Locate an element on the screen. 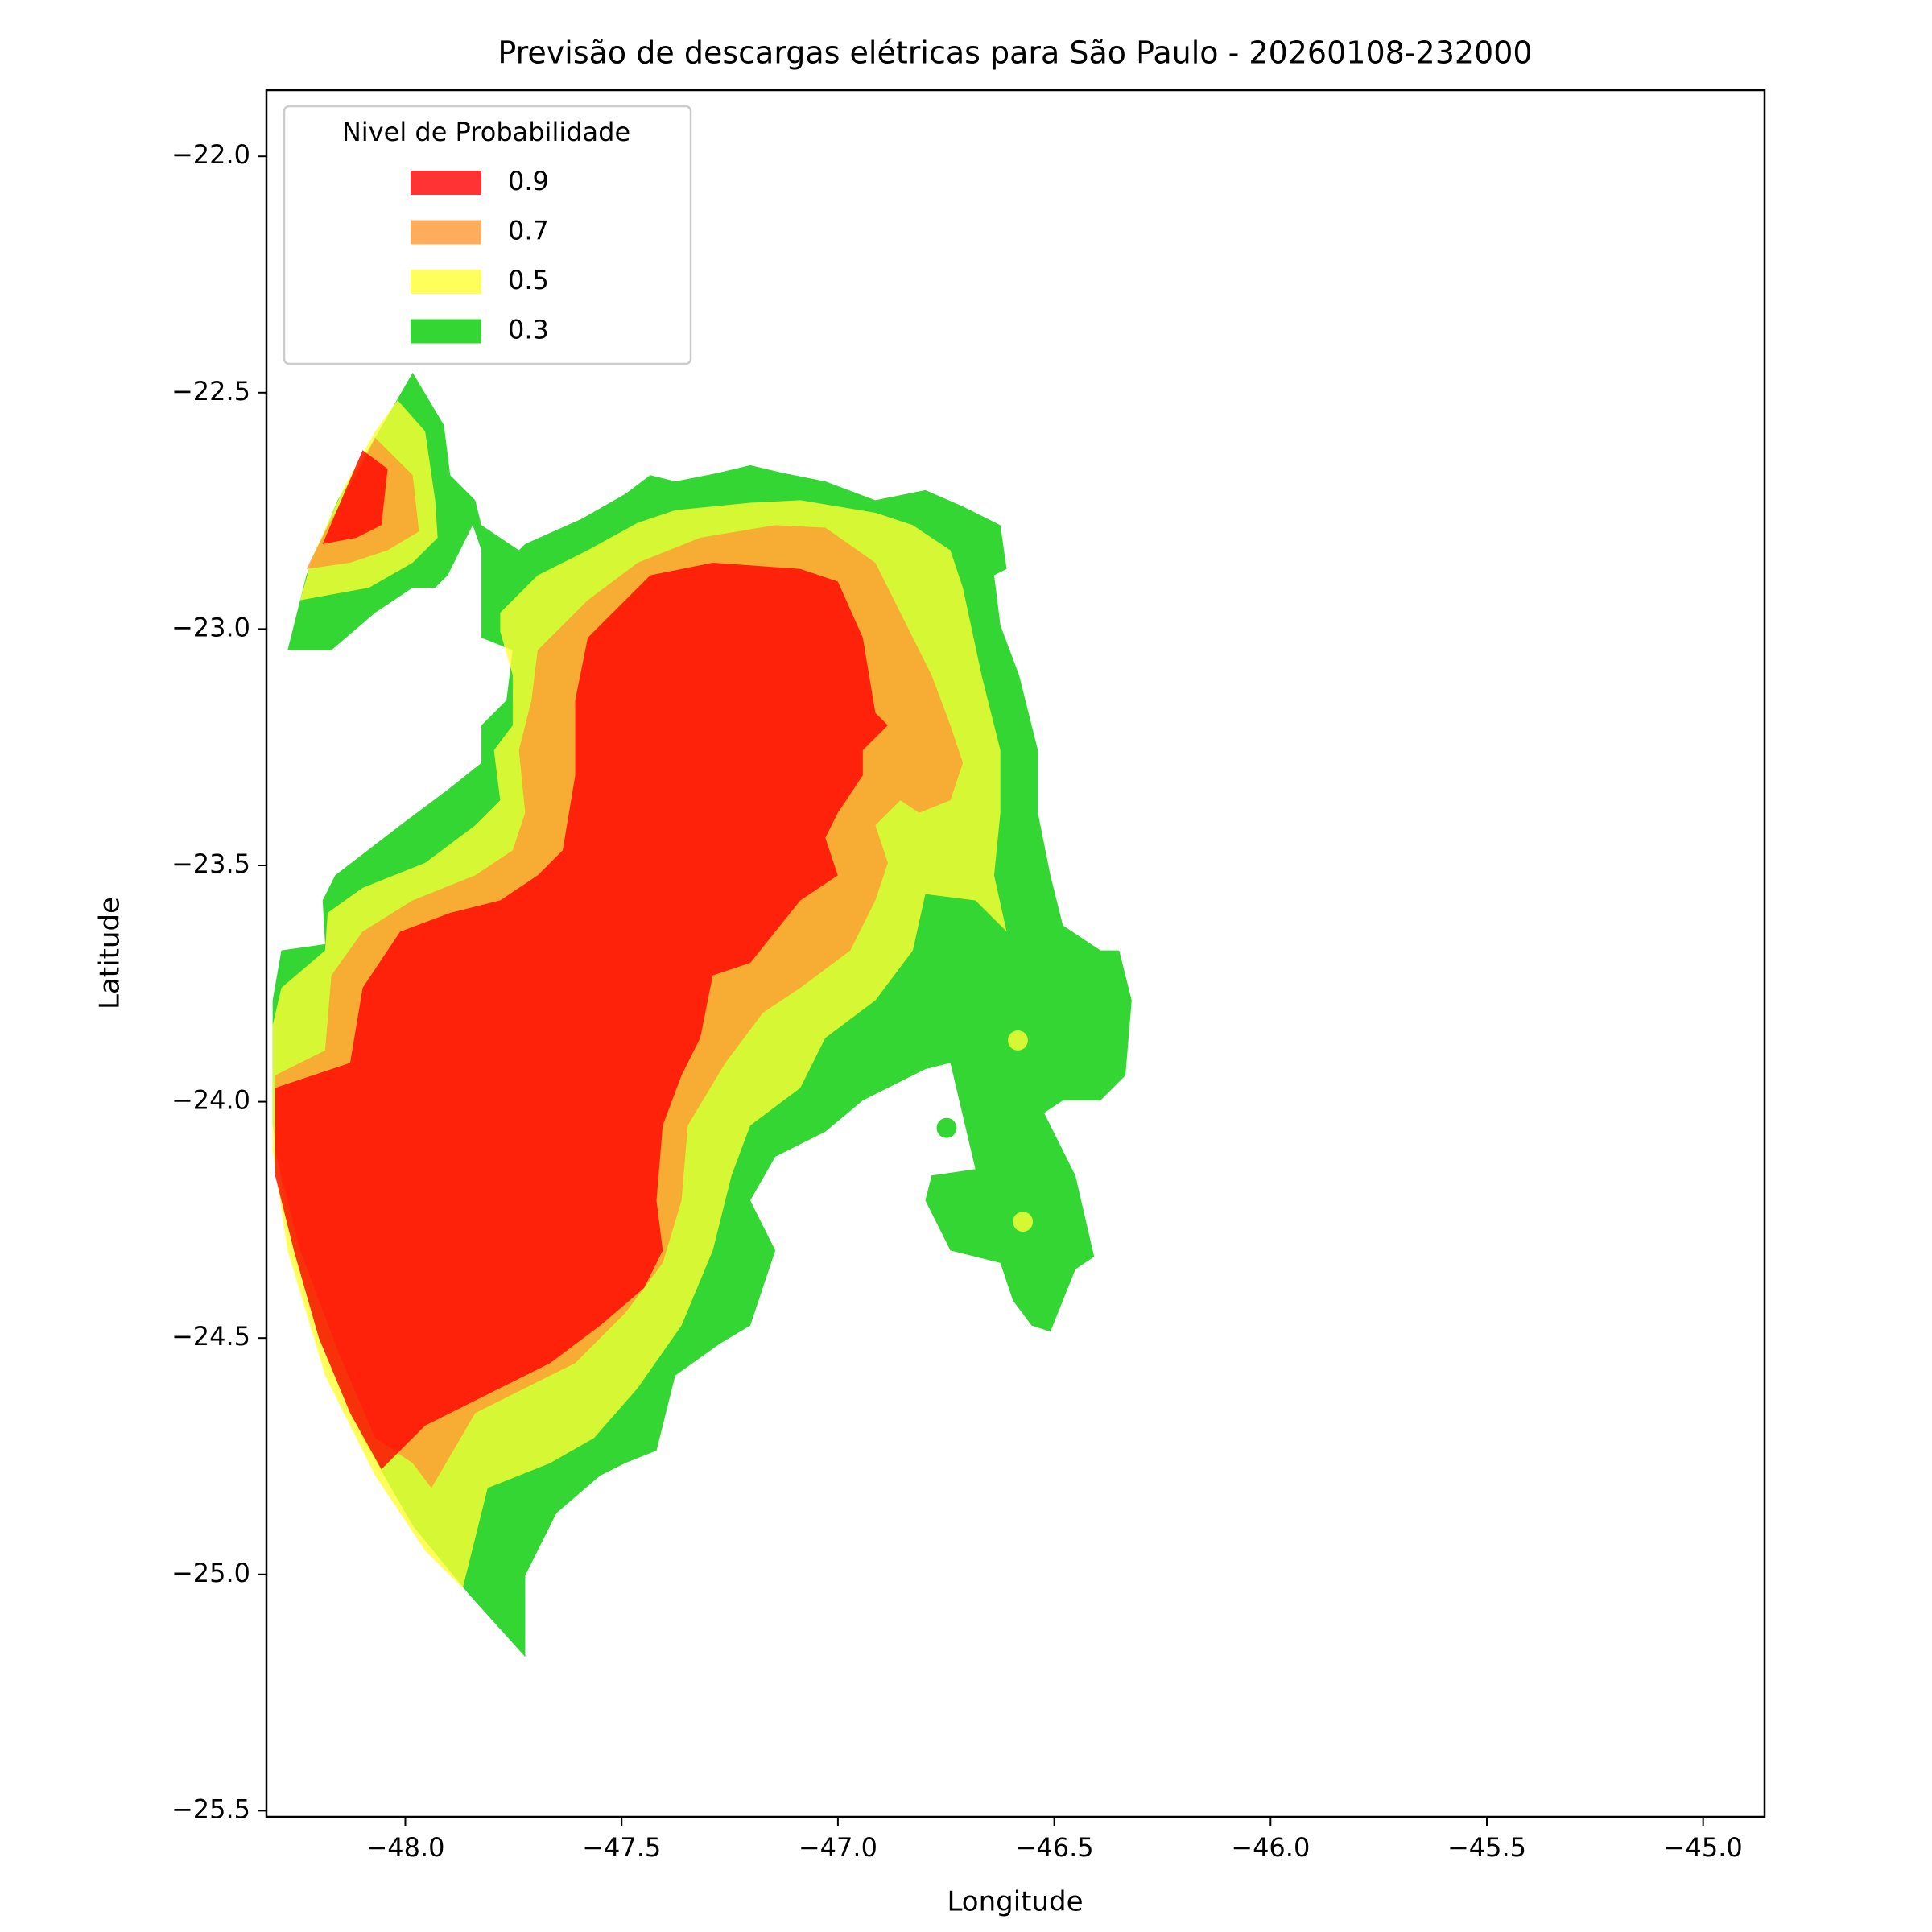  x-tick-label: −45.0 is located at coordinates (1703, 1848).